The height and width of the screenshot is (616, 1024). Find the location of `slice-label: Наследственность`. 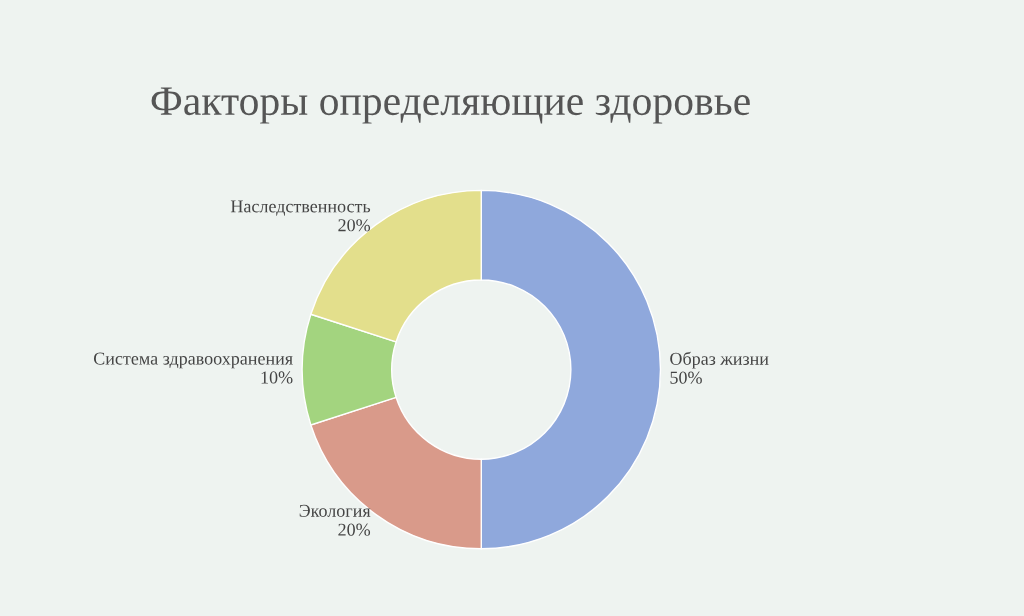

slice-label: Наследственность is located at coordinates (300, 208).